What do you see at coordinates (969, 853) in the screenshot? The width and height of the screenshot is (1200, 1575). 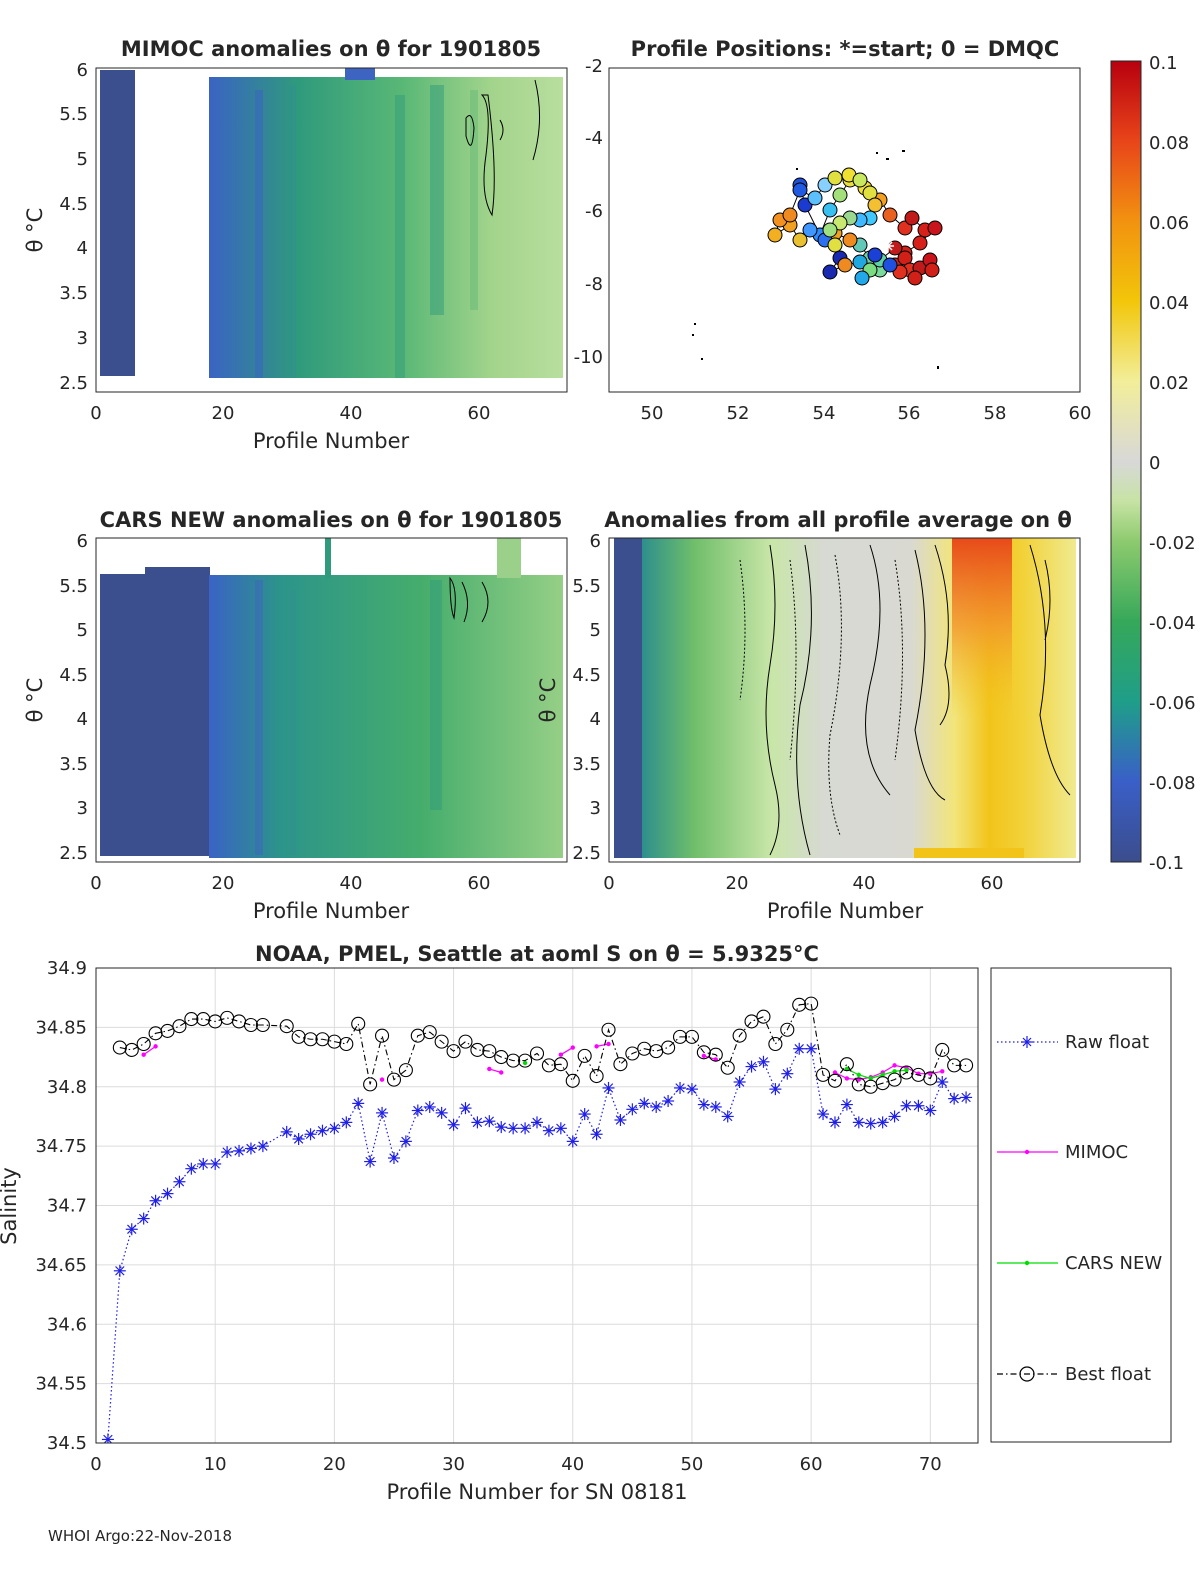 I see `avg-bottom-band` at bounding box center [969, 853].